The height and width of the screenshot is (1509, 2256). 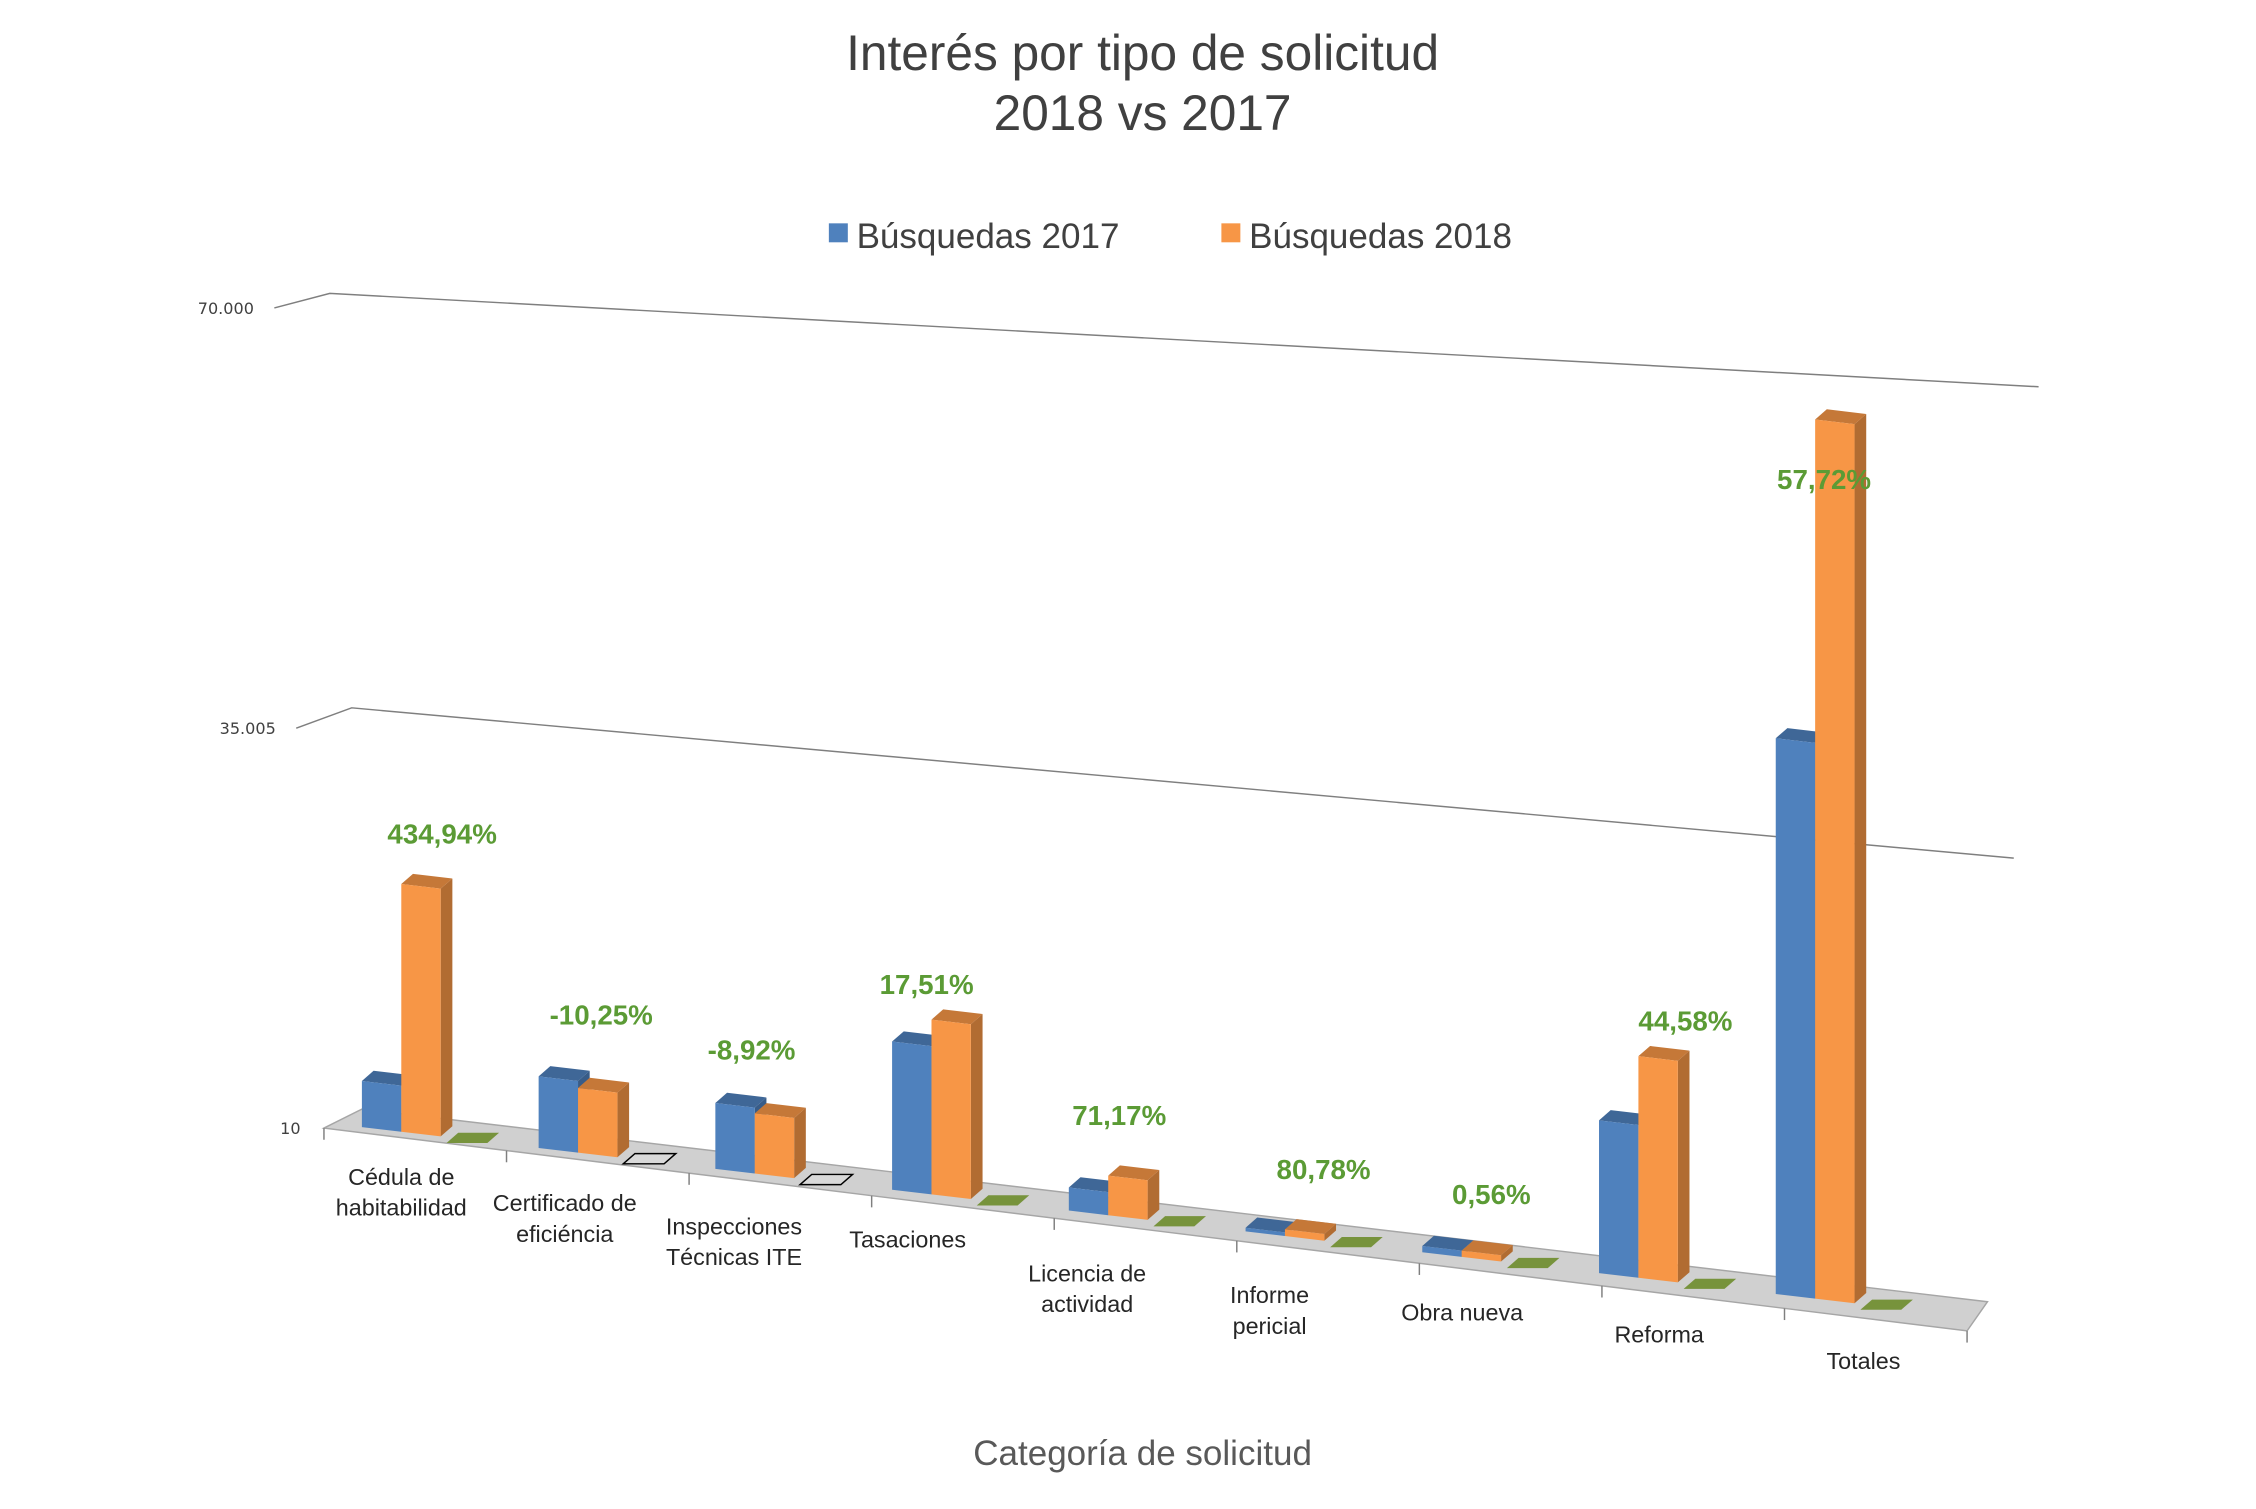 What do you see at coordinates (734, 1227) in the screenshot?
I see `x-tick-label-line: Inspecciones` at bounding box center [734, 1227].